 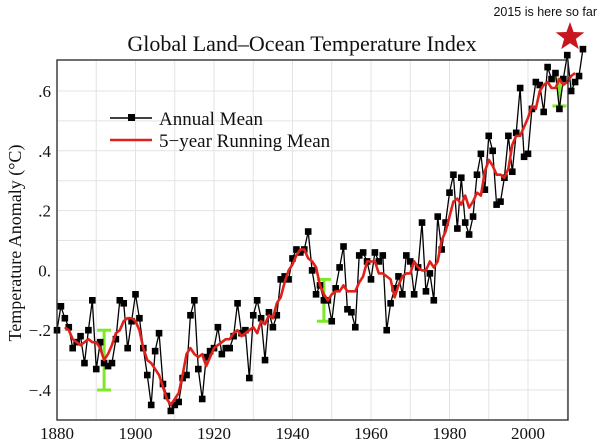 I want to click on legend: Annual Mean 5−year Running Mean, so click(x=220, y=130).